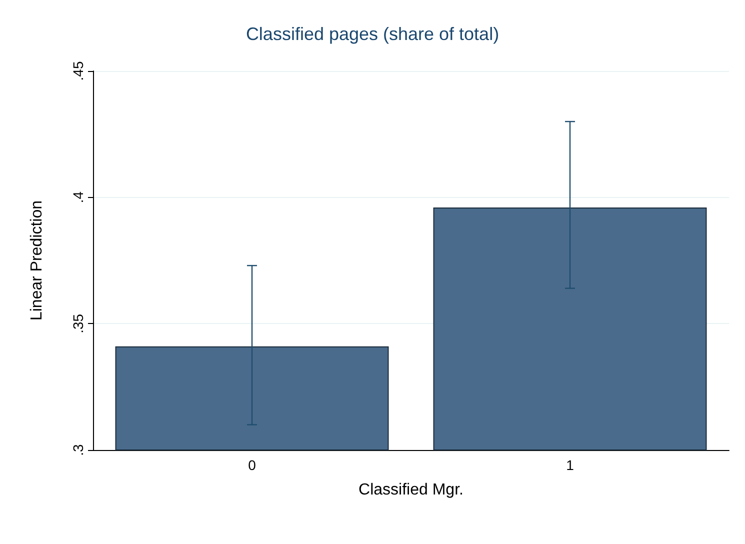 Image resolution: width=745 pixels, height=544 pixels. What do you see at coordinates (252, 465) in the screenshot?
I see `x-tick-label: 0` at bounding box center [252, 465].